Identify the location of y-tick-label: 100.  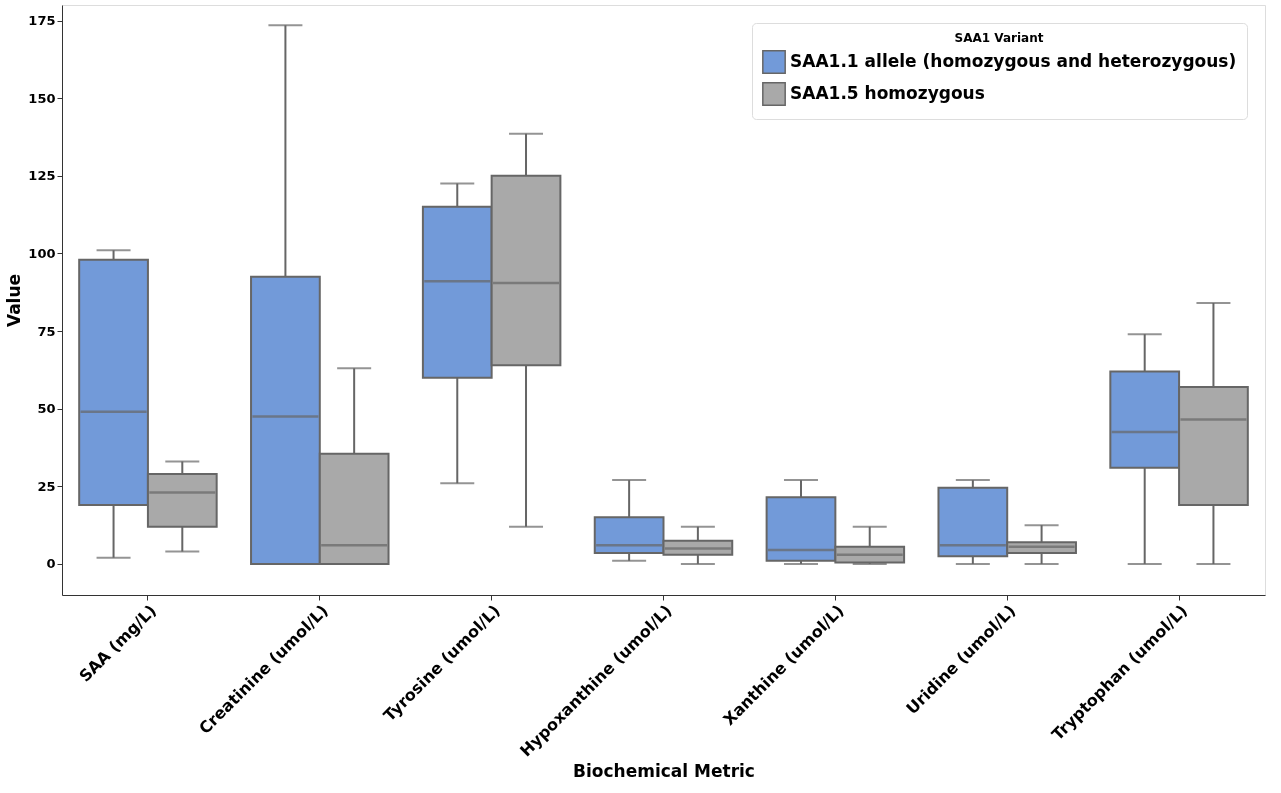
(42, 253).